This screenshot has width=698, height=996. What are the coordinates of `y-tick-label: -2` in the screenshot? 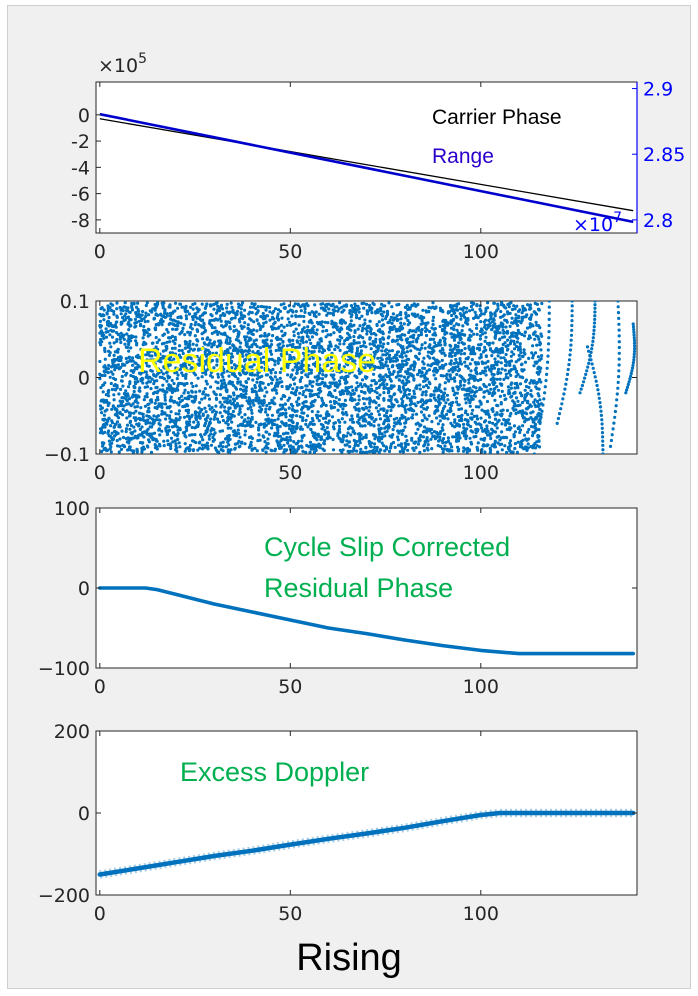 It's located at (80, 142).